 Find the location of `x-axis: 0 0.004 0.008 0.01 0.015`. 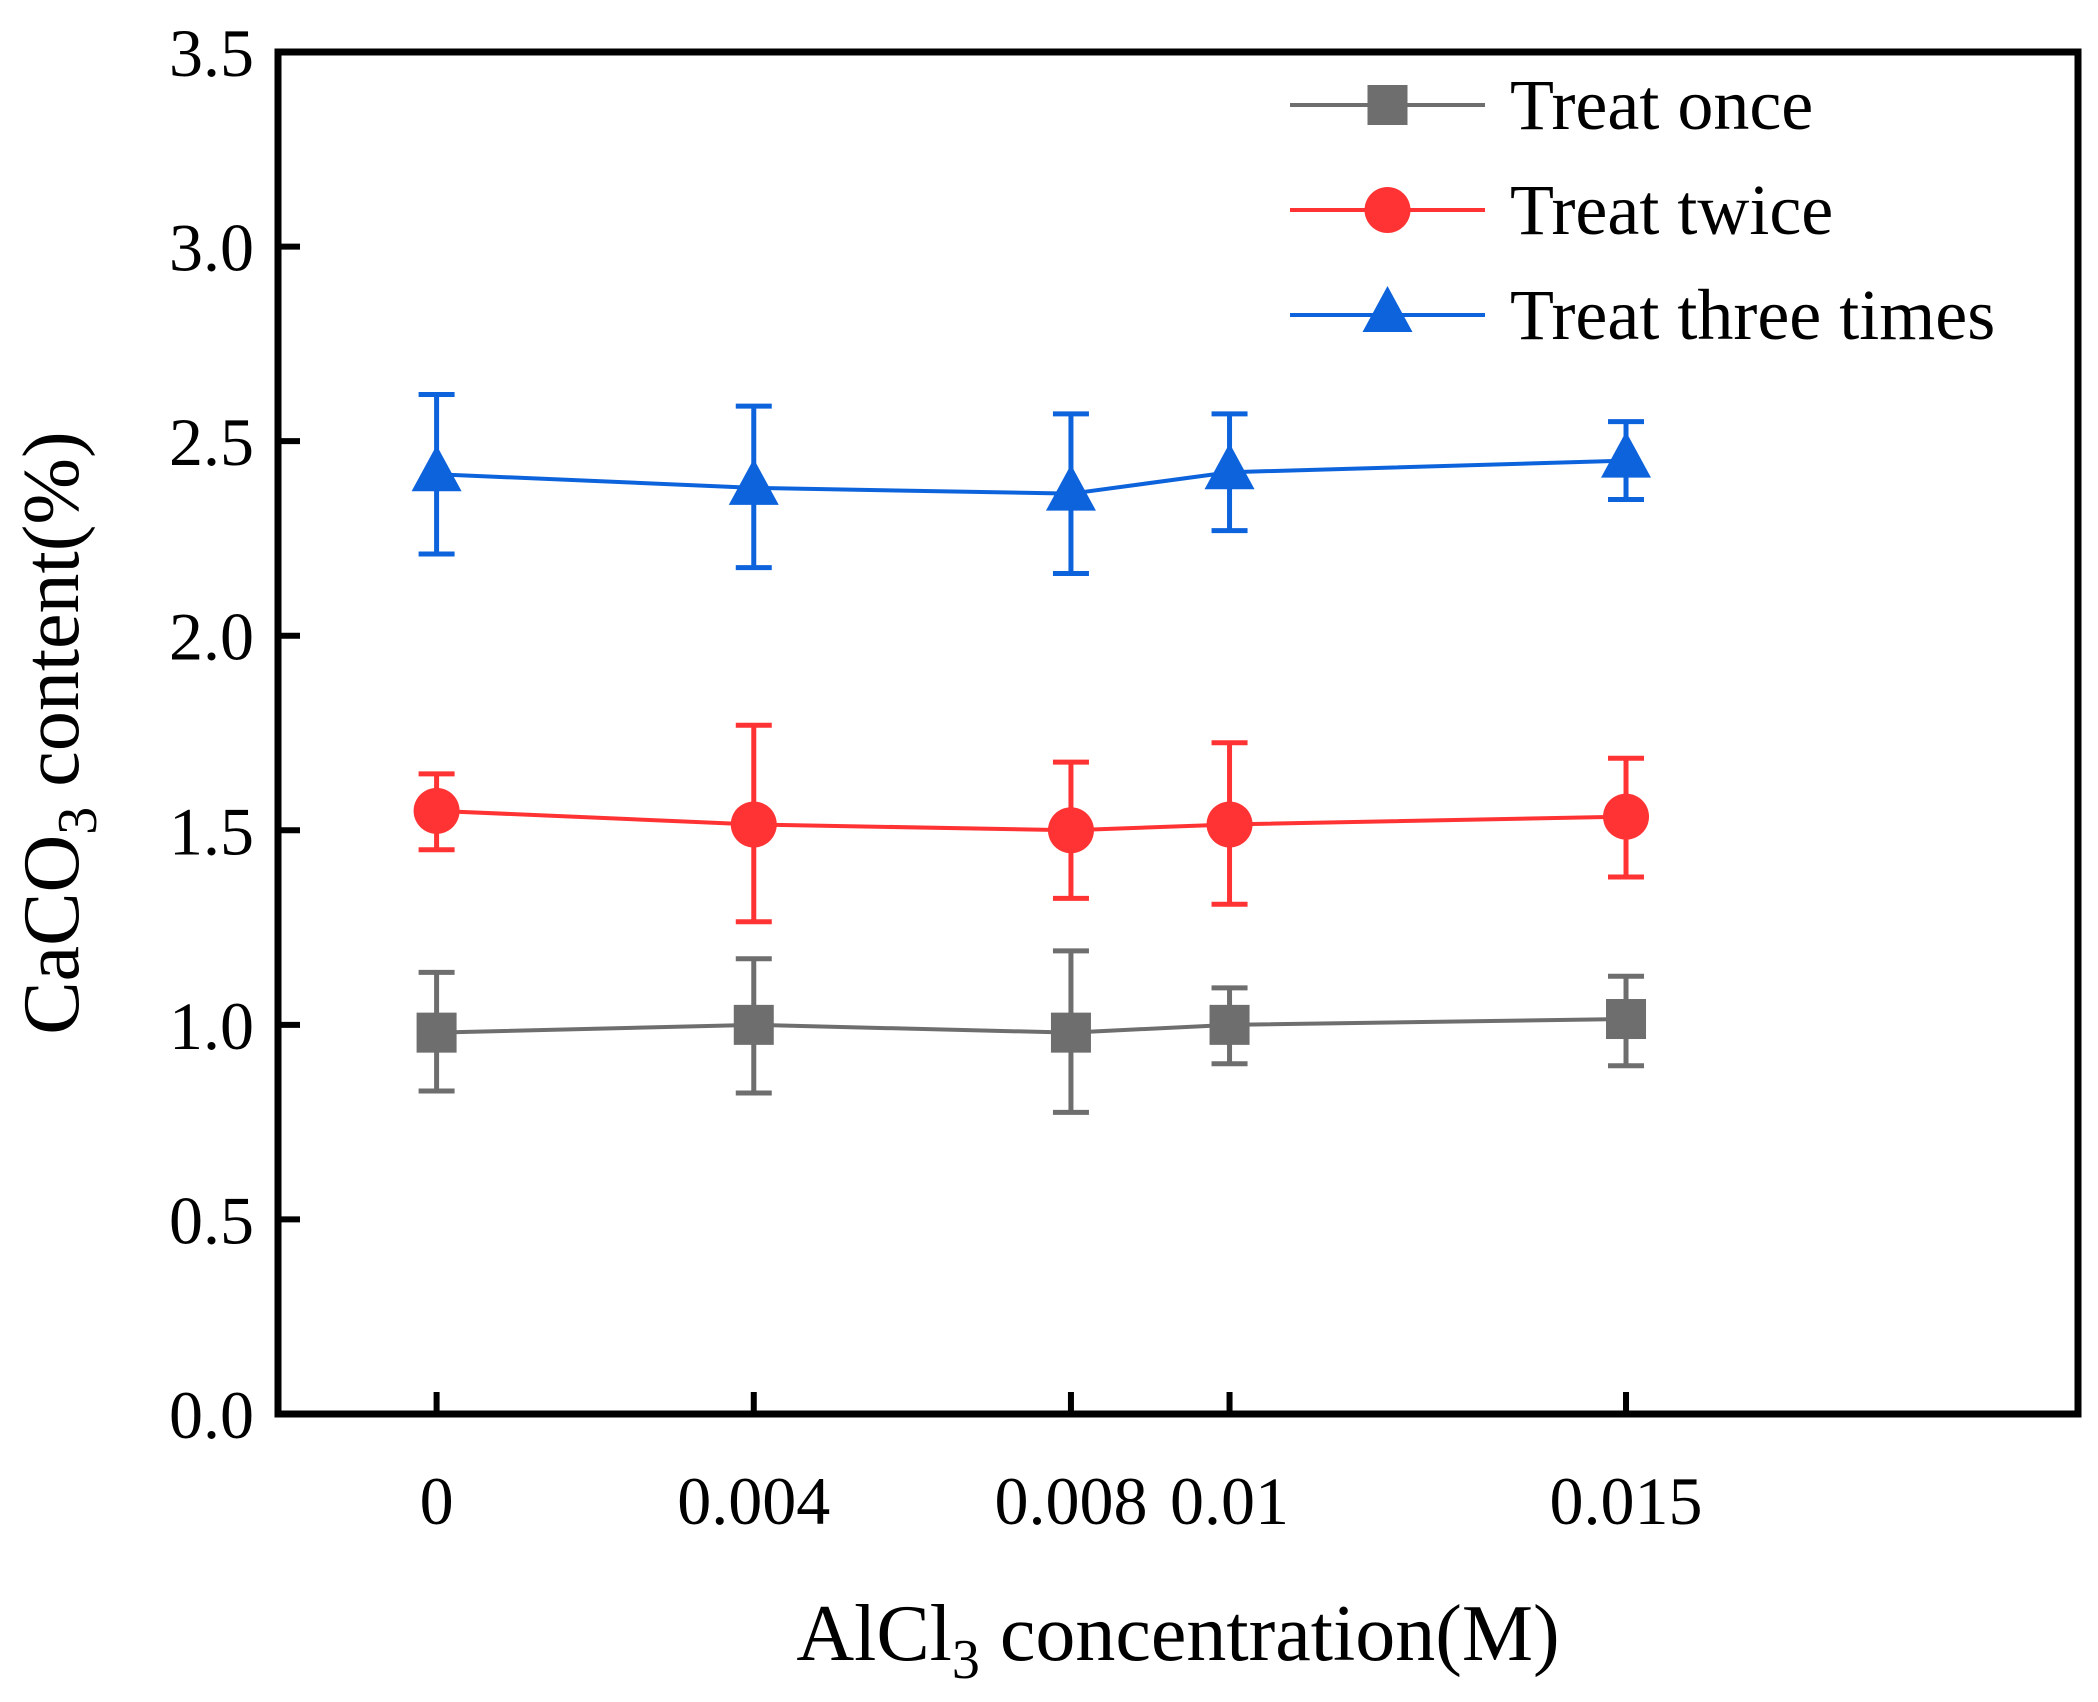

x-axis: 0 0.004 0.008 0.01 0.015 is located at coordinates (1061, 1465).